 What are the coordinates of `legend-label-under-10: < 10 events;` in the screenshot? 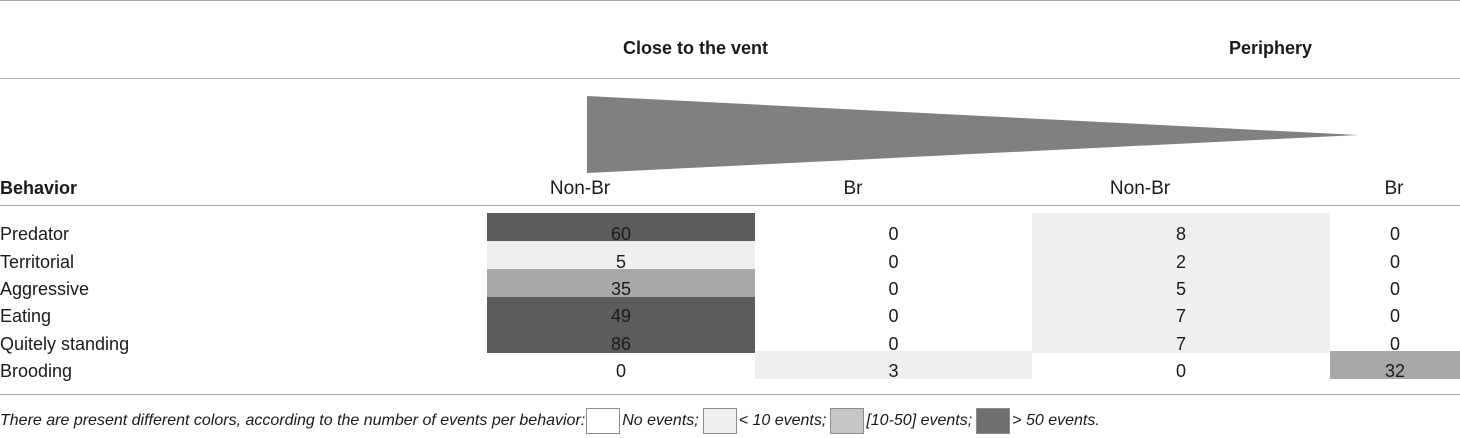 It's located at (782, 420).